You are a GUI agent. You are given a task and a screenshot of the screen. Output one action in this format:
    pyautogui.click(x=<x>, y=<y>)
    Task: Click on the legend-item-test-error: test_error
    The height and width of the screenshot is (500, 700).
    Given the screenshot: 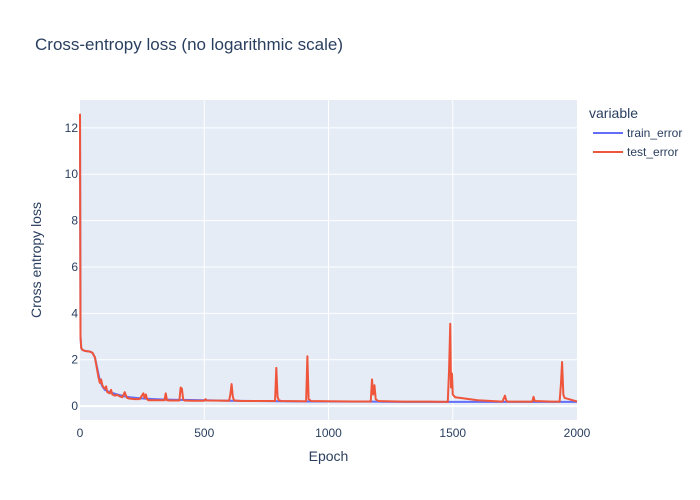 What is the action you would take?
    pyautogui.click(x=635, y=152)
    